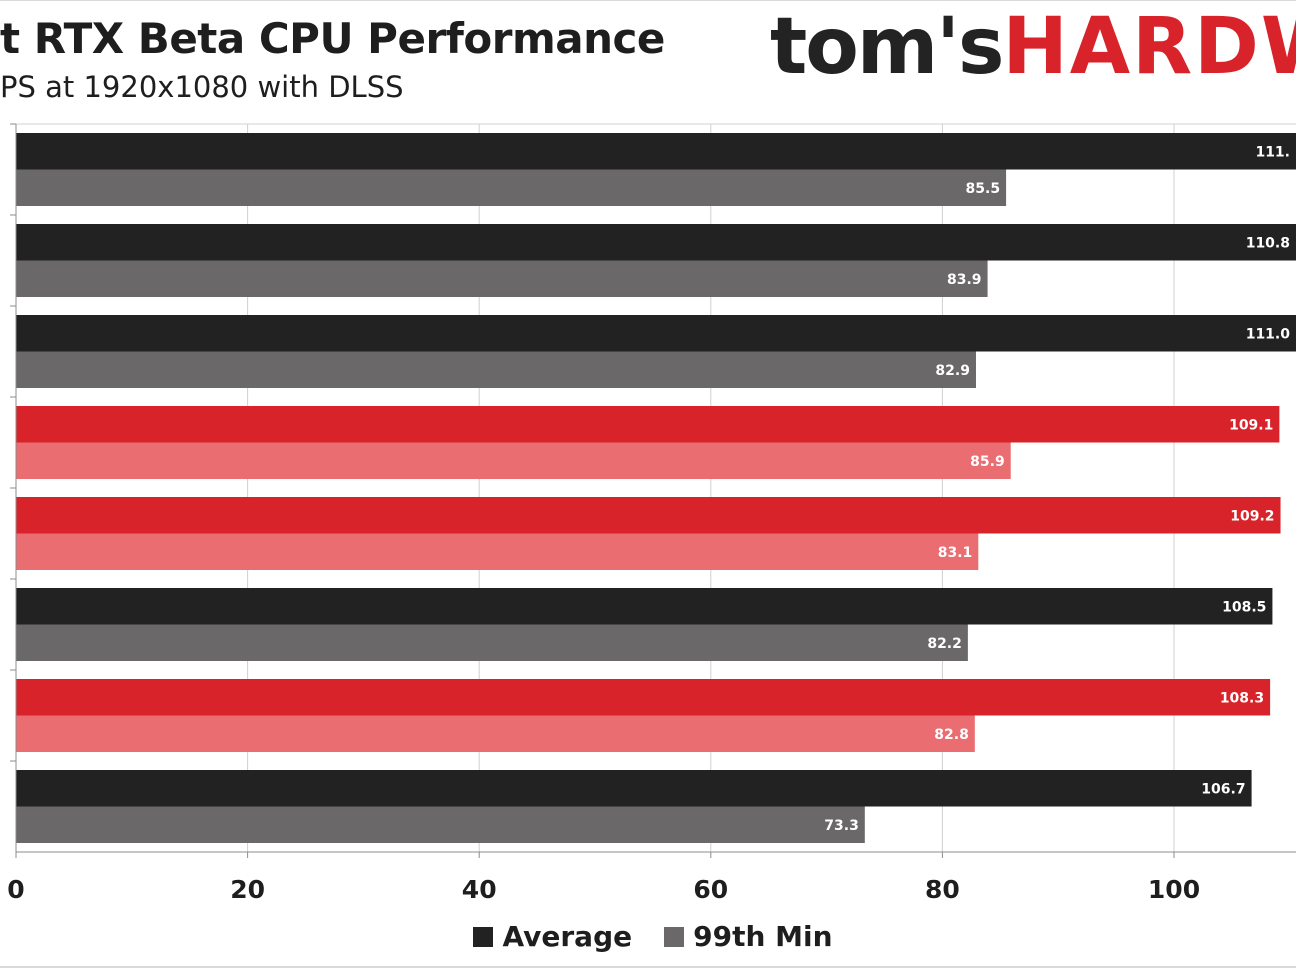 The height and width of the screenshot is (972, 1296). What do you see at coordinates (1268, 334) in the screenshot?
I see `data-label-average: 111.0` at bounding box center [1268, 334].